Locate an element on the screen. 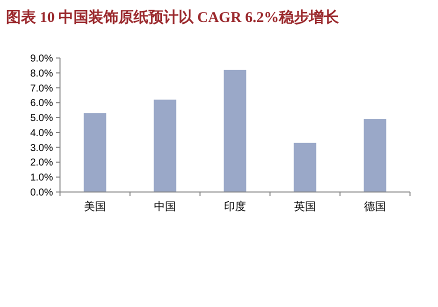  x-tick-label: 印度 is located at coordinates (235, 206).